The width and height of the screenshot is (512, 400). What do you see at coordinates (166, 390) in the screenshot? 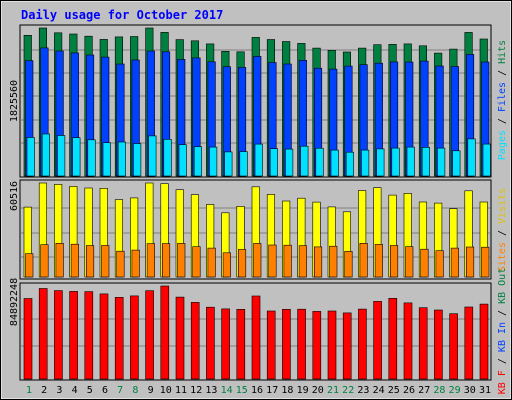
I see `x-tick-label: 10` at bounding box center [166, 390].